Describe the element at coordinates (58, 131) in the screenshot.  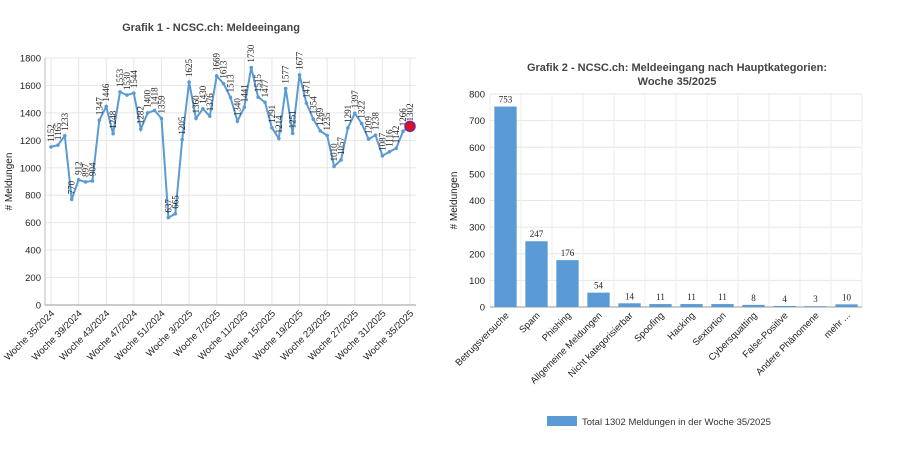
I see `chart1-data-label: 1165` at that location.